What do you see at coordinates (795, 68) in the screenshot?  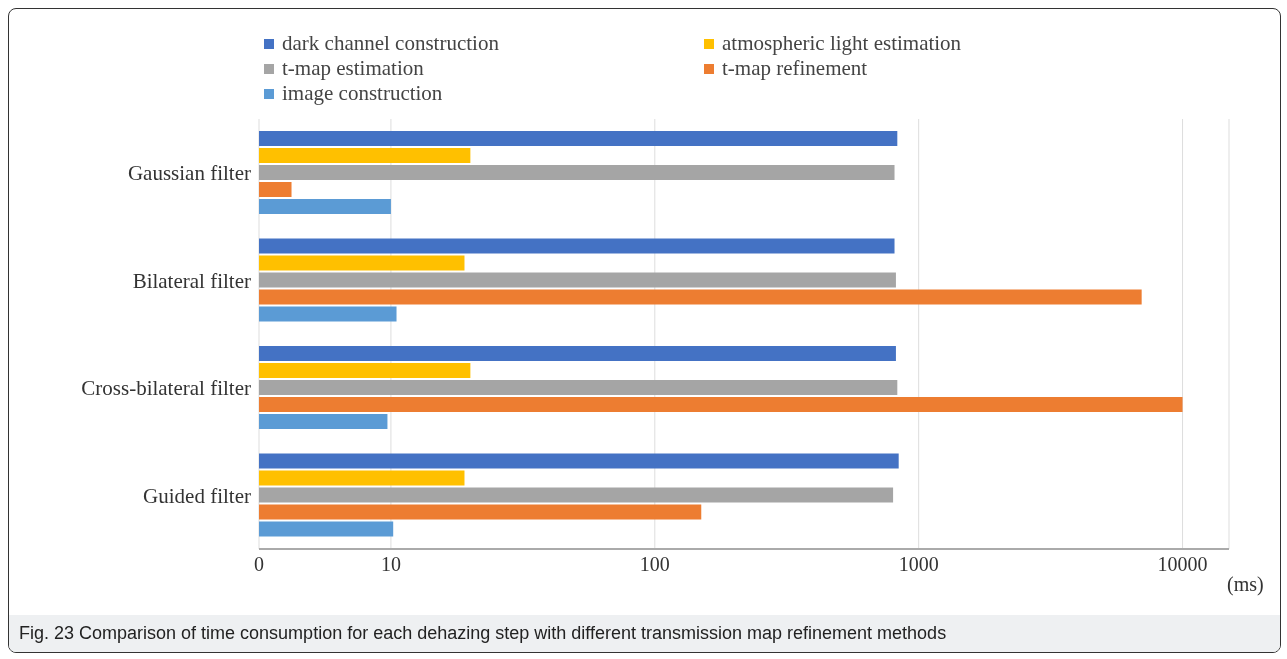 I see `legend-label: t-map refinement` at bounding box center [795, 68].